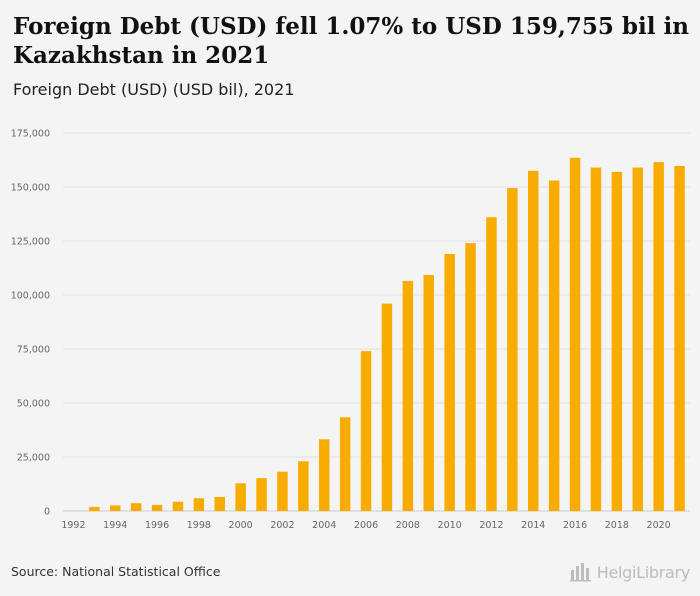 This screenshot has height=596, width=700. What do you see at coordinates (116, 571) in the screenshot?
I see `source-note: Source: National Statistical Office` at bounding box center [116, 571].